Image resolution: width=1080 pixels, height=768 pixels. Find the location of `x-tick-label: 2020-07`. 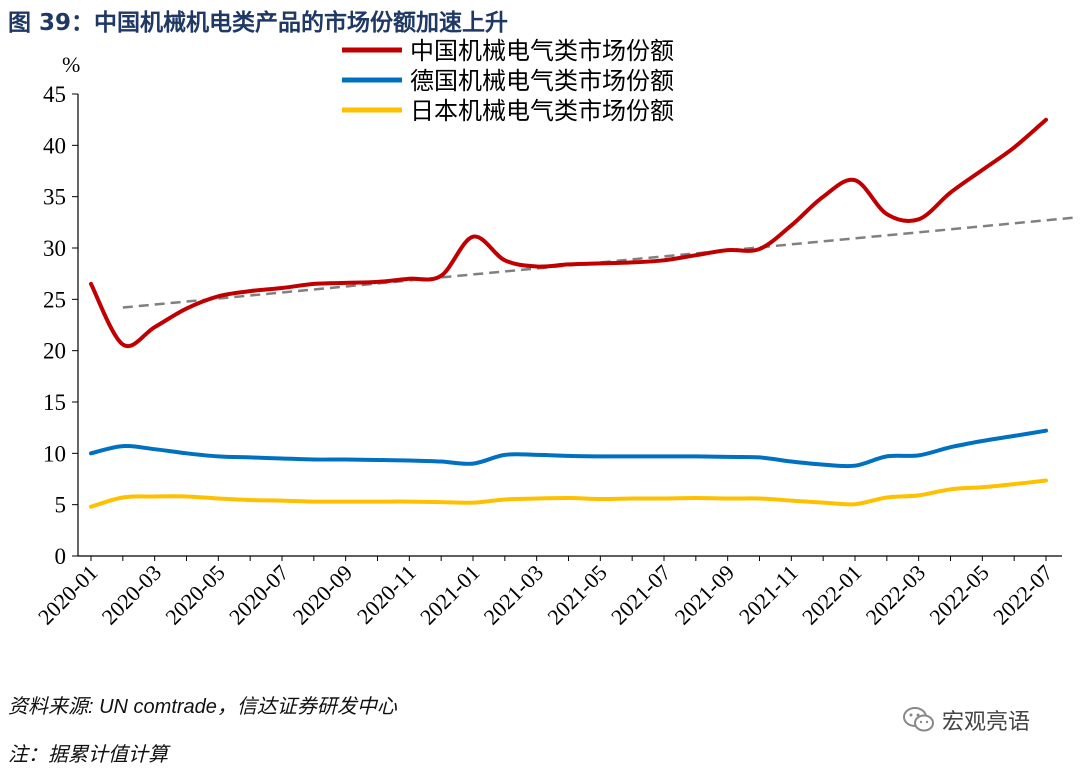

x-tick-label: 2020-07 is located at coordinates (259, 595).